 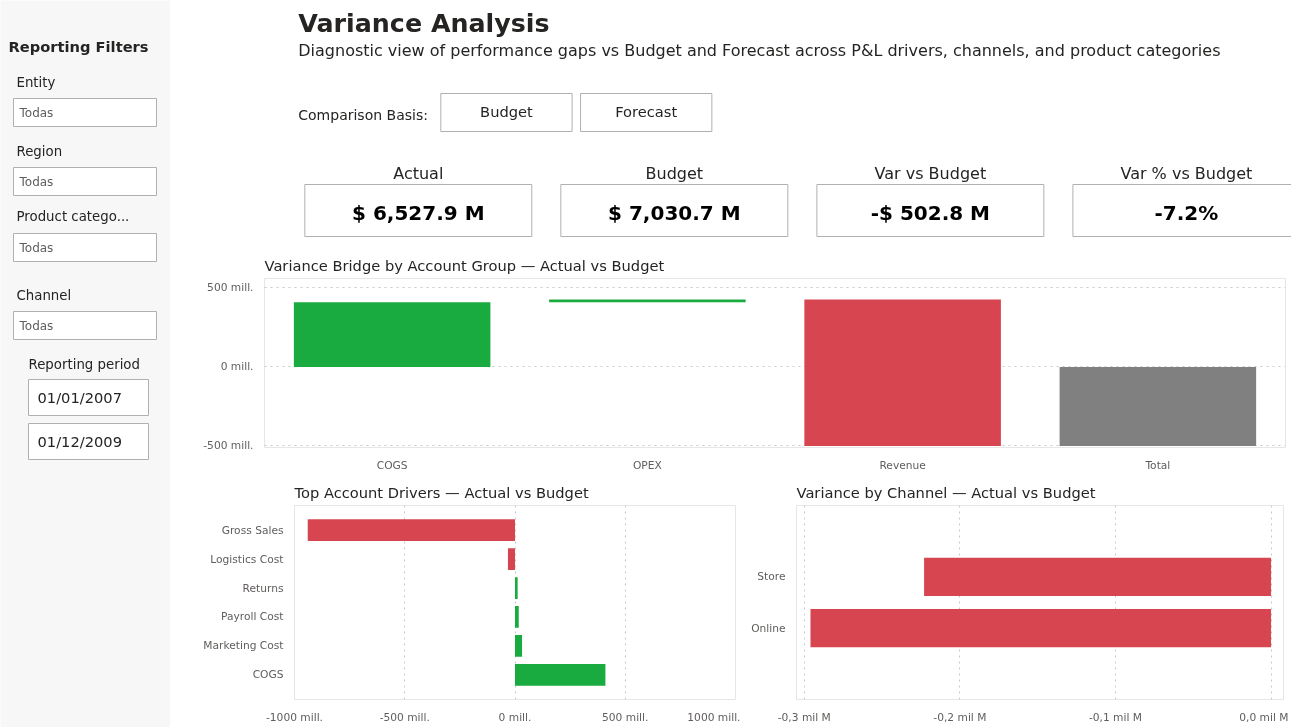 I want to click on x-tick-label: -0,1 mil M, so click(x=1115, y=717).